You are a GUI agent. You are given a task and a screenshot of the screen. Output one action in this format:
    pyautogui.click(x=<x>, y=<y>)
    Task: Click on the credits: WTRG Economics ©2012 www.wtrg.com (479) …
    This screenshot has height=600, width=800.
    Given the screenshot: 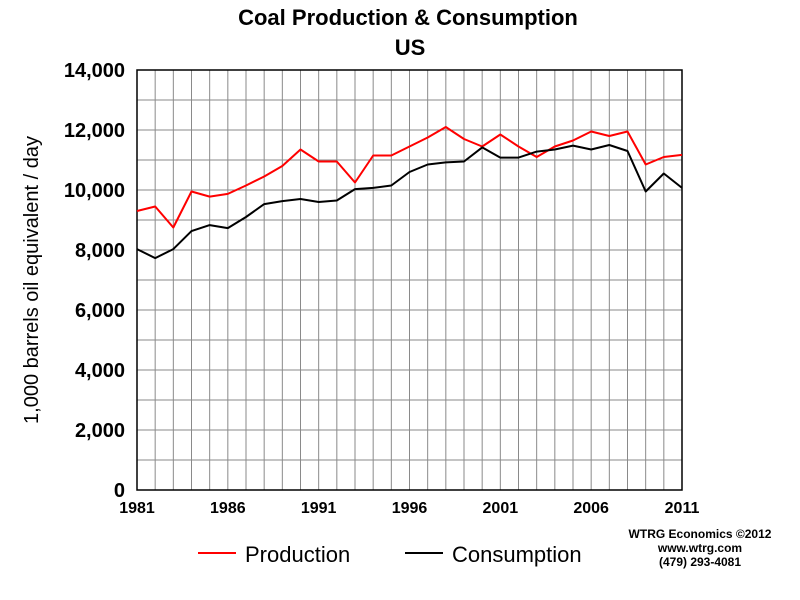 What is the action you would take?
    pyautogui.click(x=700, y=548)
    